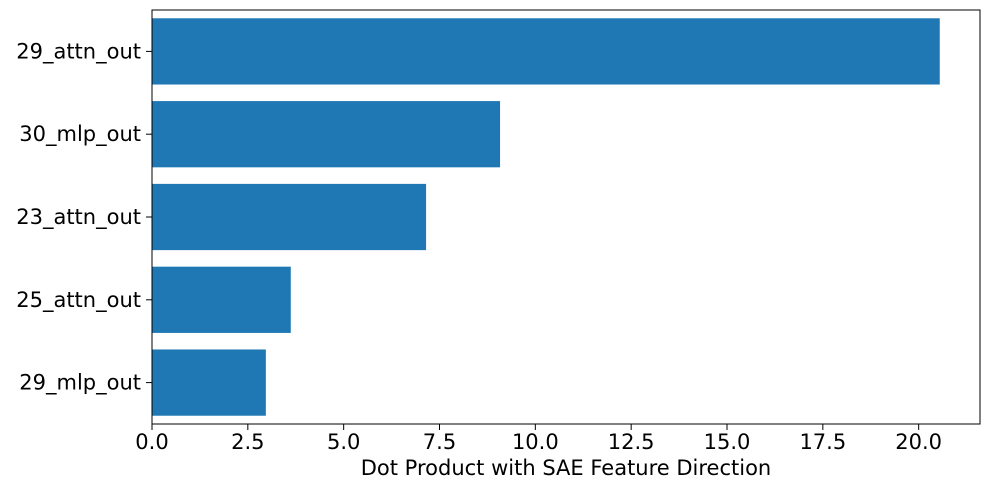 The width and height of the screenshot is (989, 494). Describe the element at coordinates (566, 468) in the screenshot. I see `x-axis-label: Dot Product with SAE Feature Direction` at that location.